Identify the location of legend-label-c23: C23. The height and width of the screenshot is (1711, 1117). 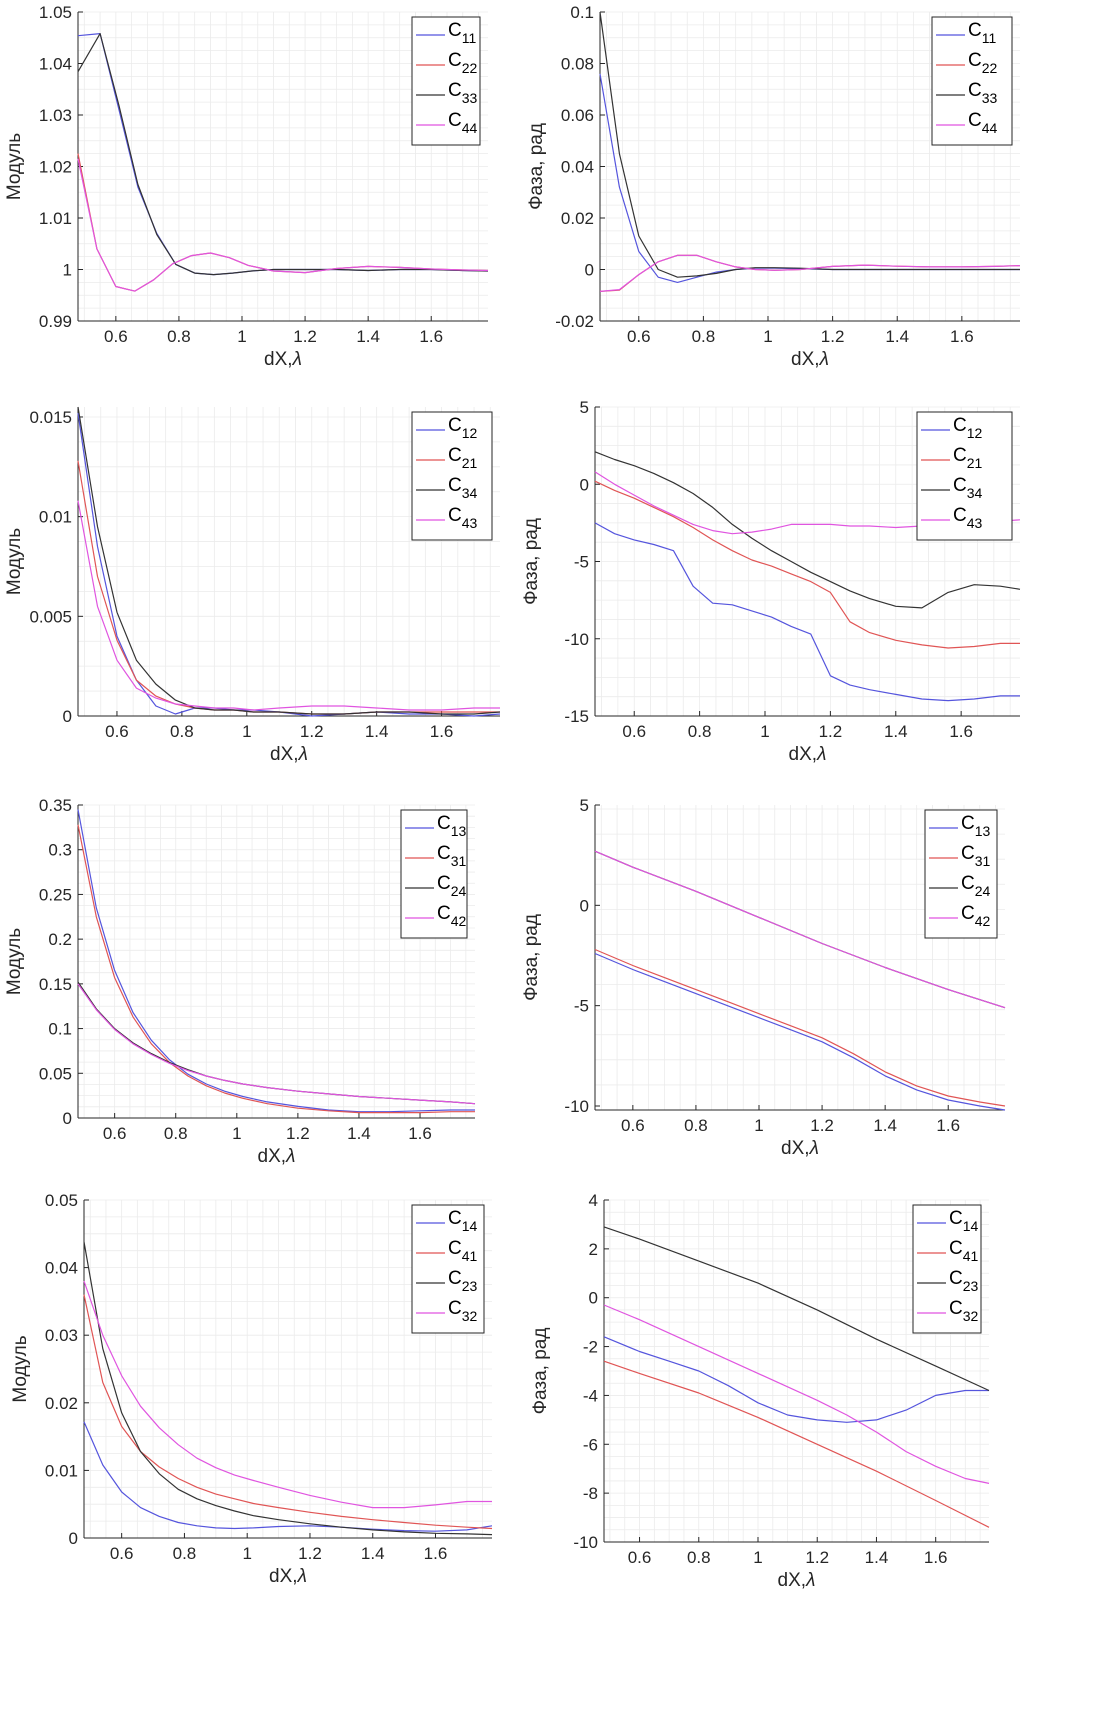
(463, 1281).